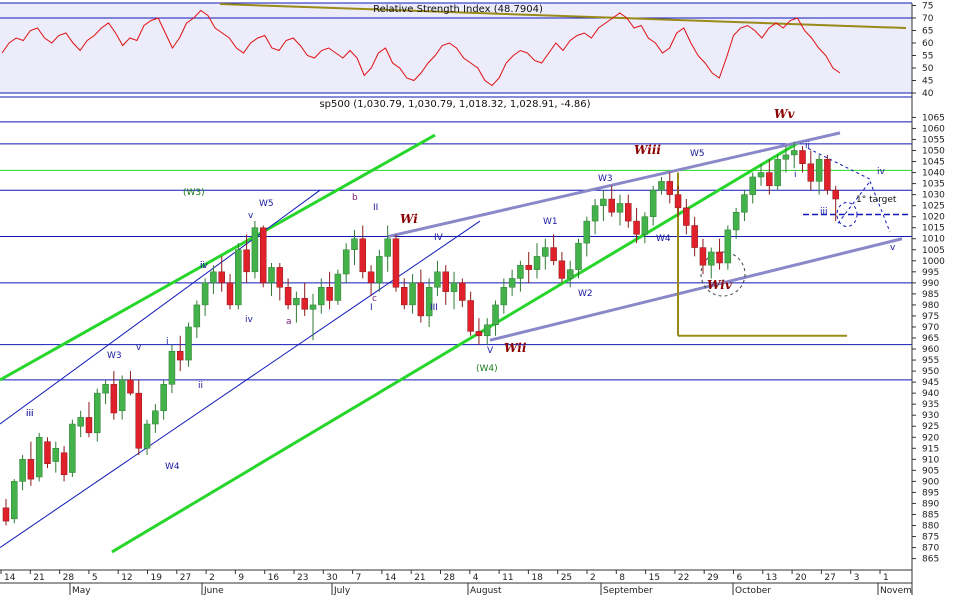 The height and width of the screenshot is (595, 954). Describe the element at coordinates (654, 578) in the screenshot. I see `x-day-label: 15` at that location.